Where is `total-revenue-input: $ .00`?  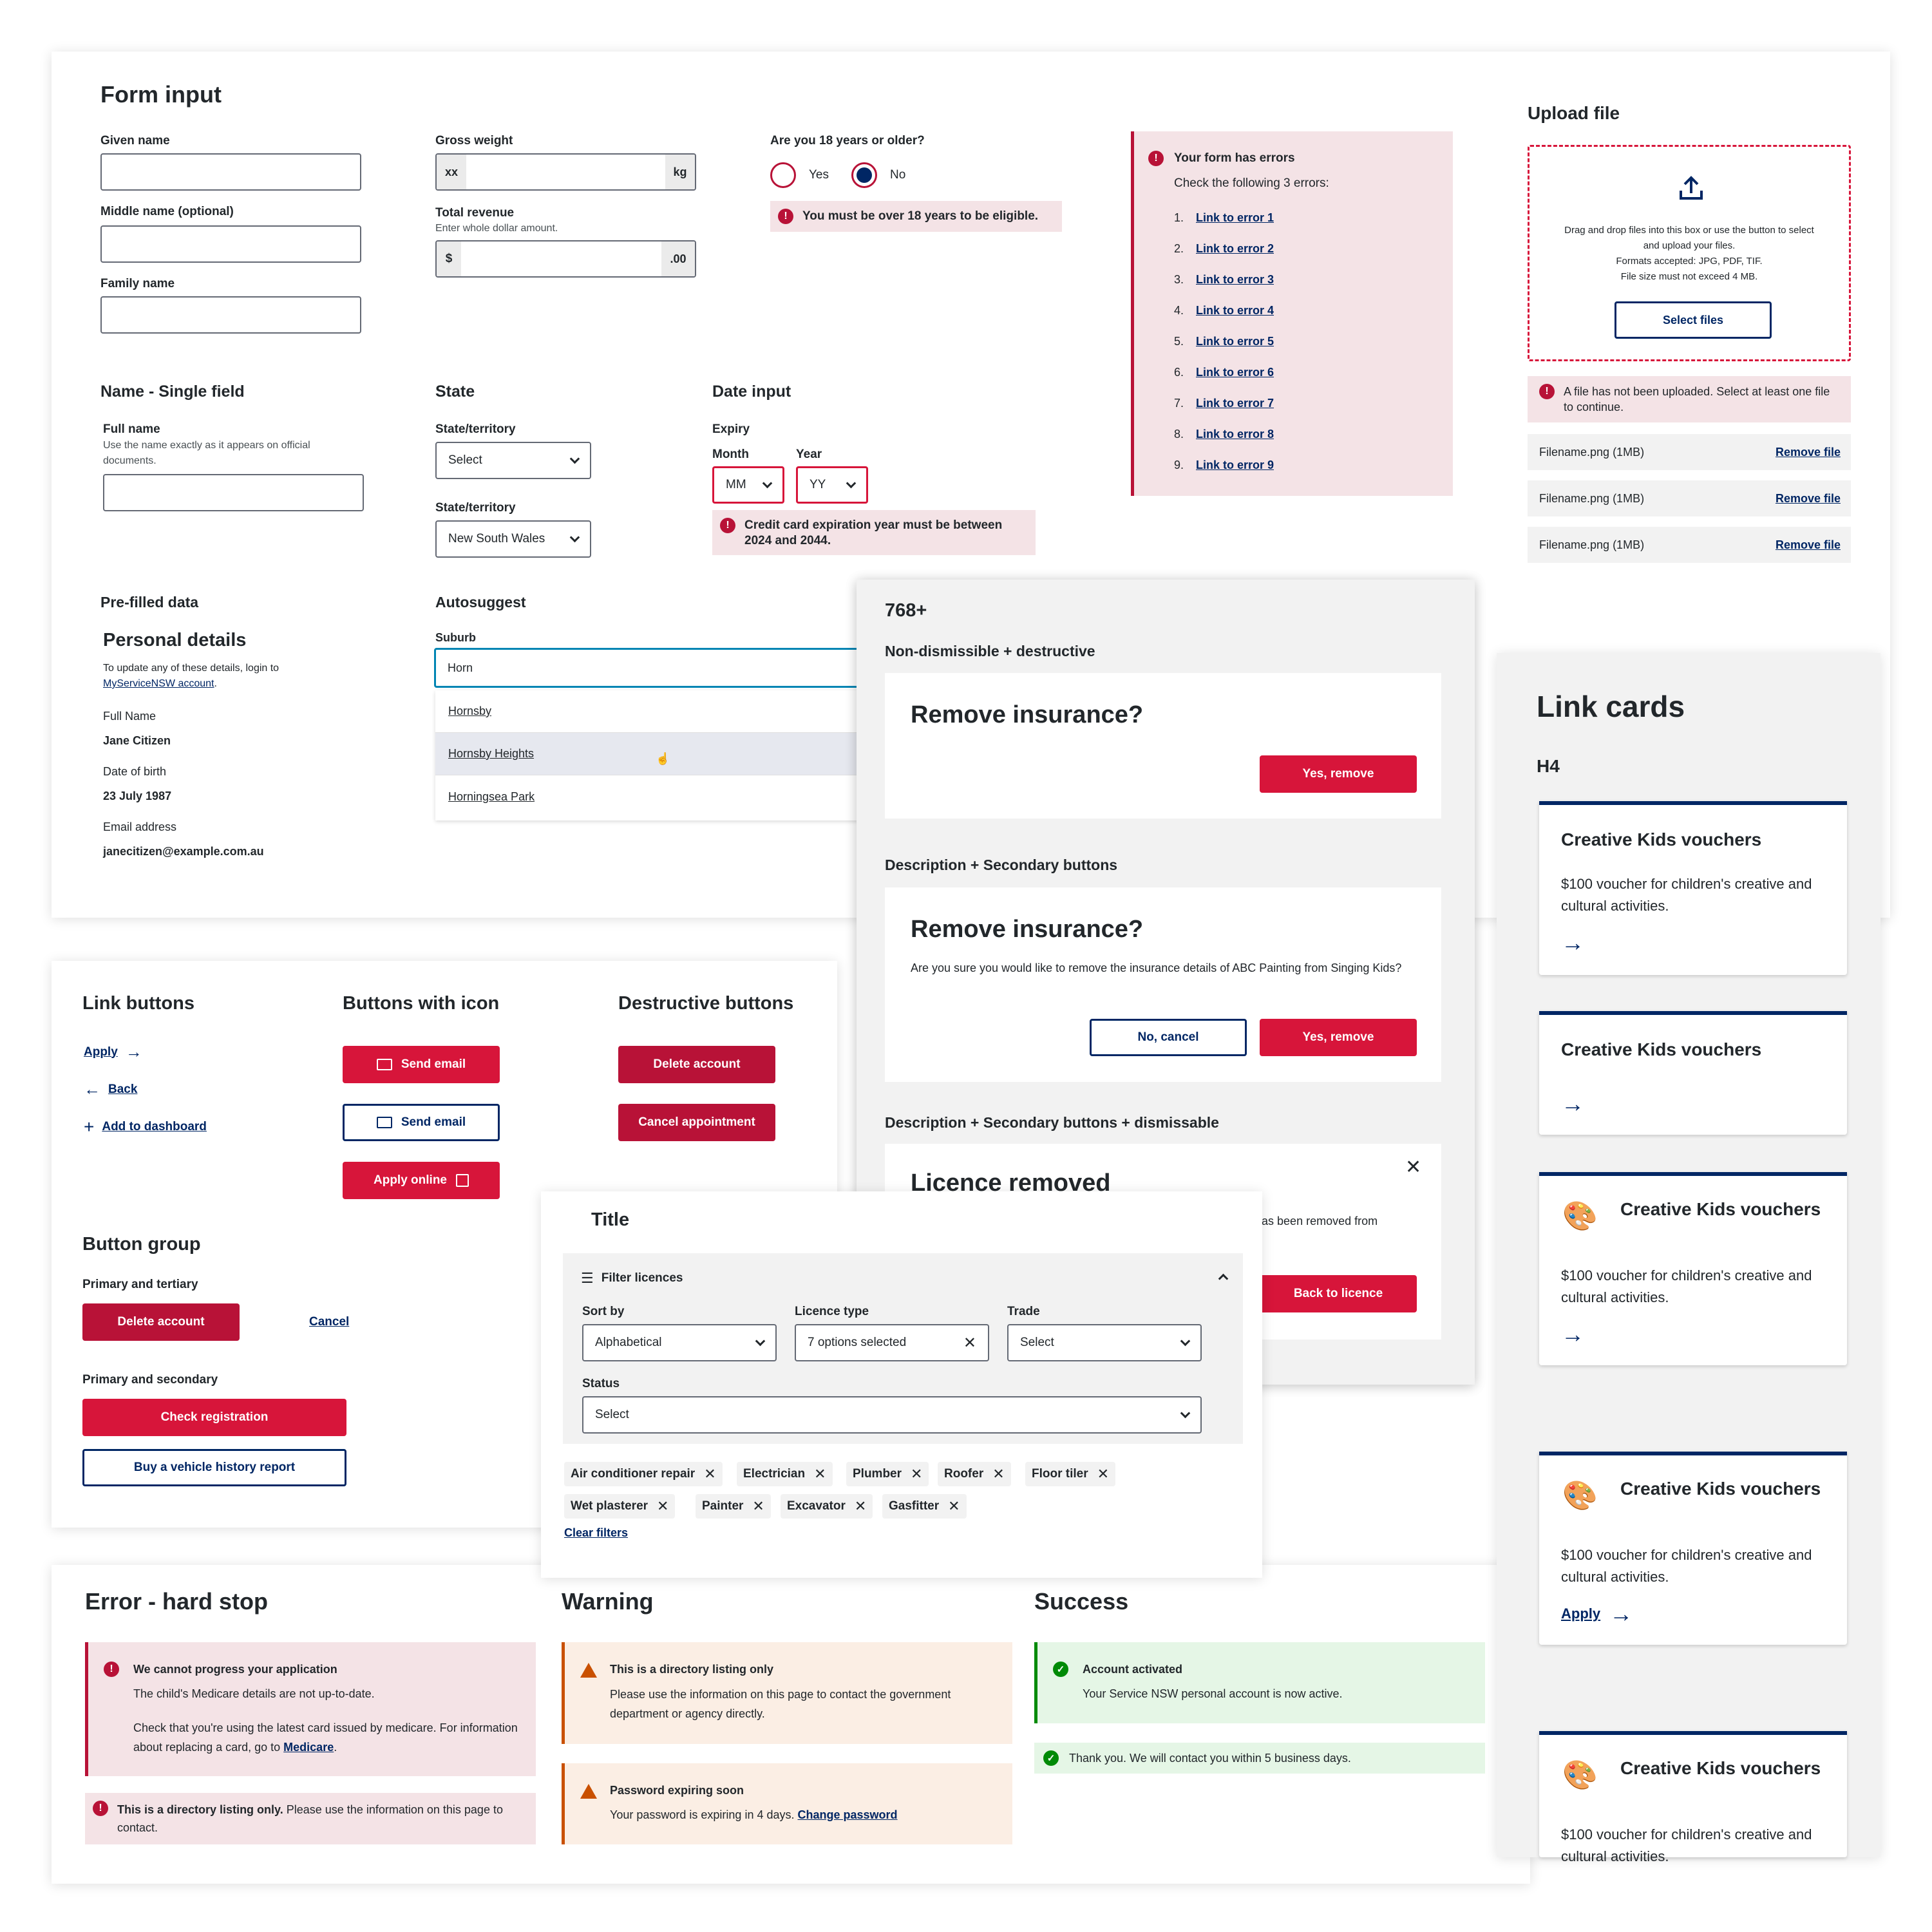 total-revenue-input: $ .00 is located at coordinates (565, 259).